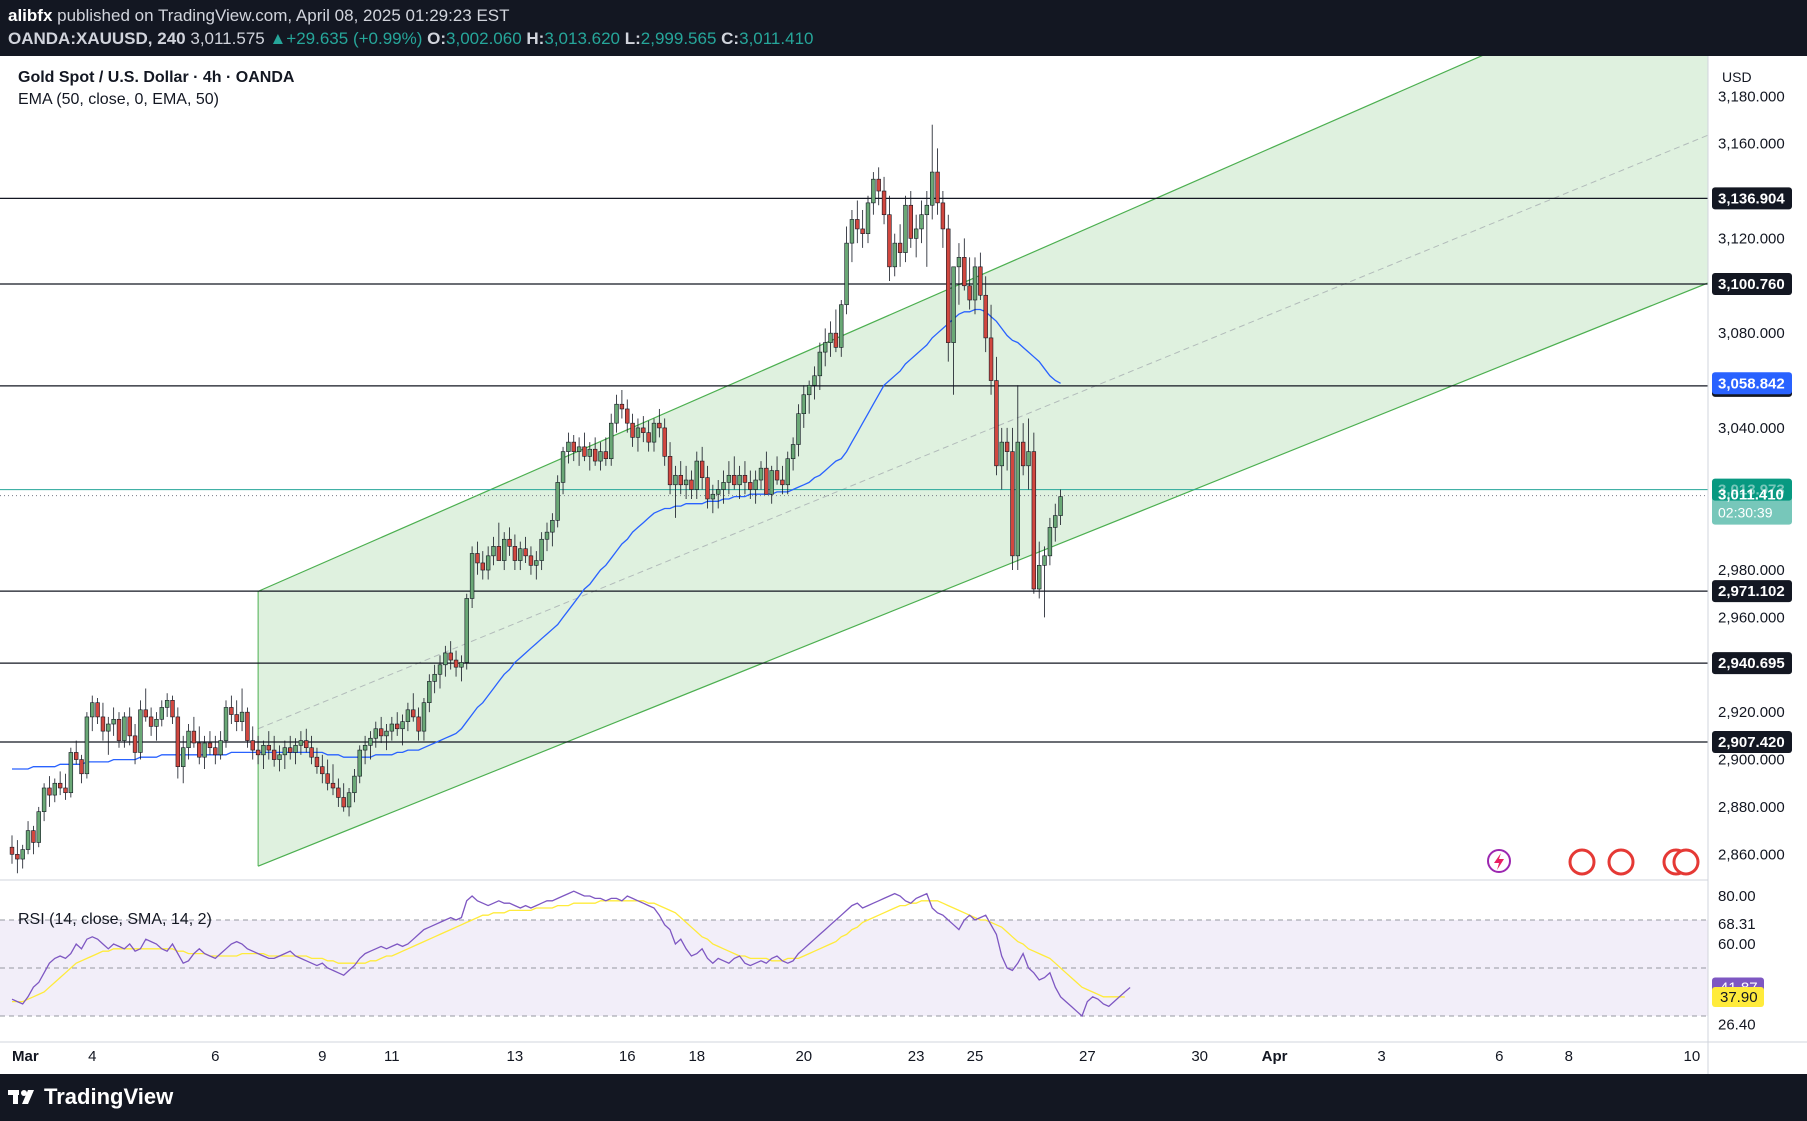  What do you see at coordinates (92, 1056) in the screenshot?
I see `time-tick-label: 4` at bounding box center [92, 1056].